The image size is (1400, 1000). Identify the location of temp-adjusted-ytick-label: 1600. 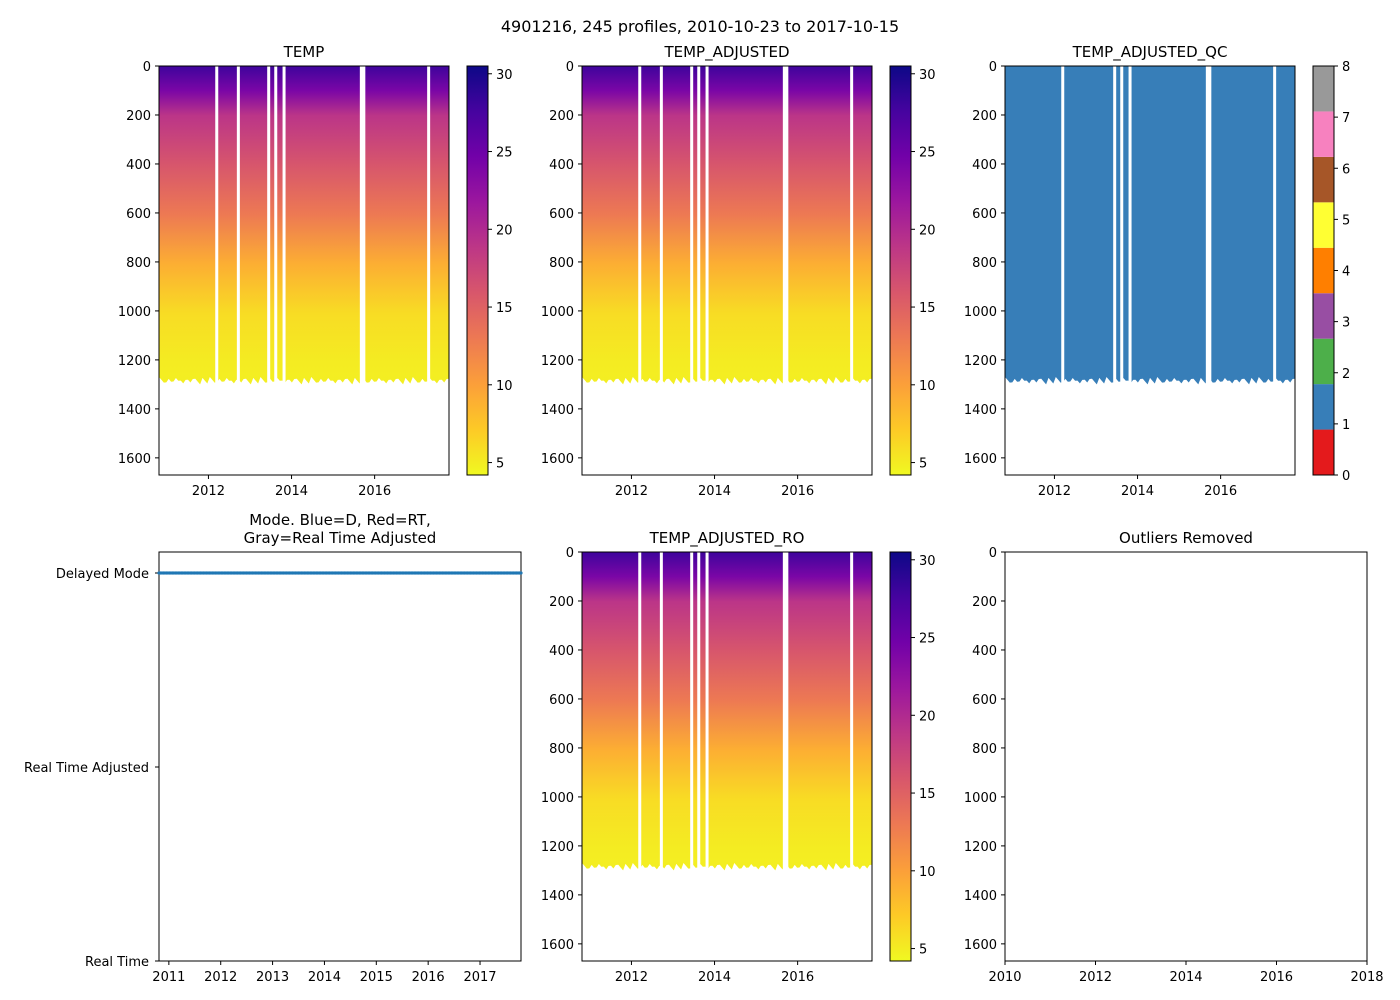
(557, 459).